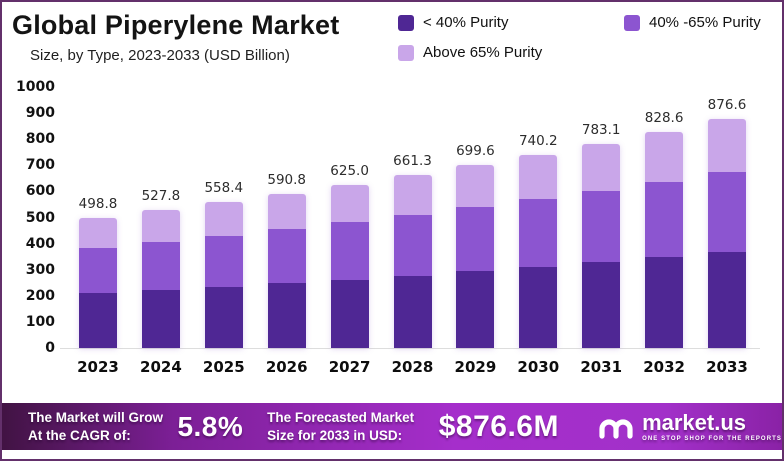 This screenshot has height=461, width=784. I want to click on bar-group: 527.8 2024, so click(161, 231).